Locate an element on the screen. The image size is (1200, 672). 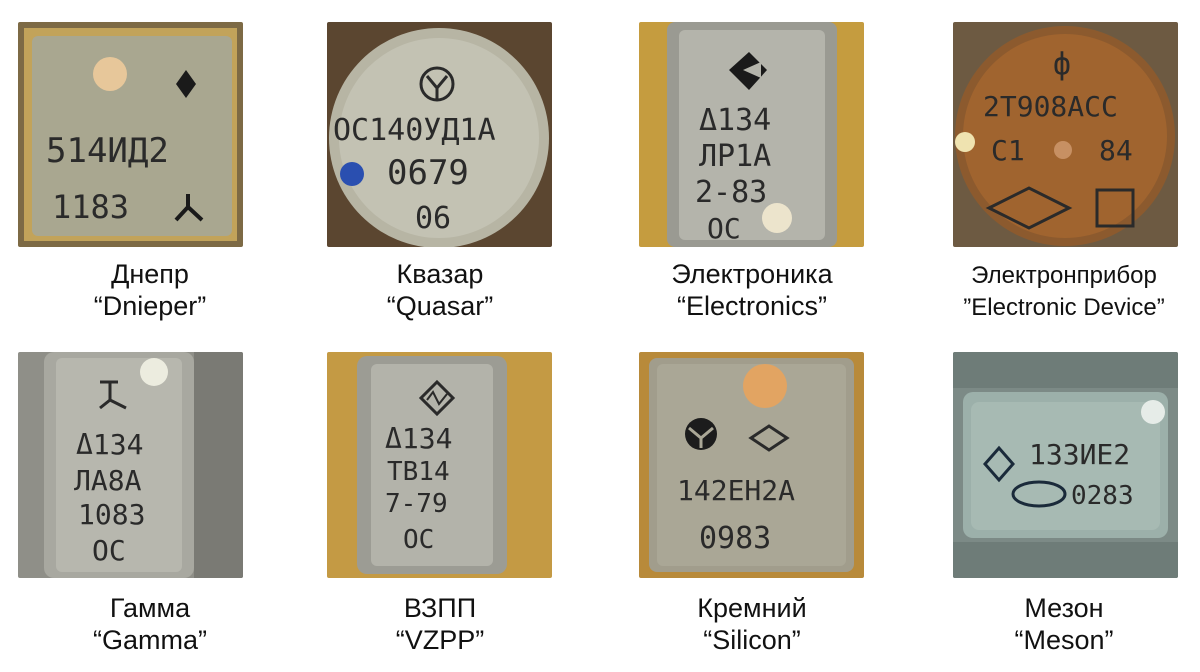
caption-ru: ВЗПП is located at coordinates (440, 608).